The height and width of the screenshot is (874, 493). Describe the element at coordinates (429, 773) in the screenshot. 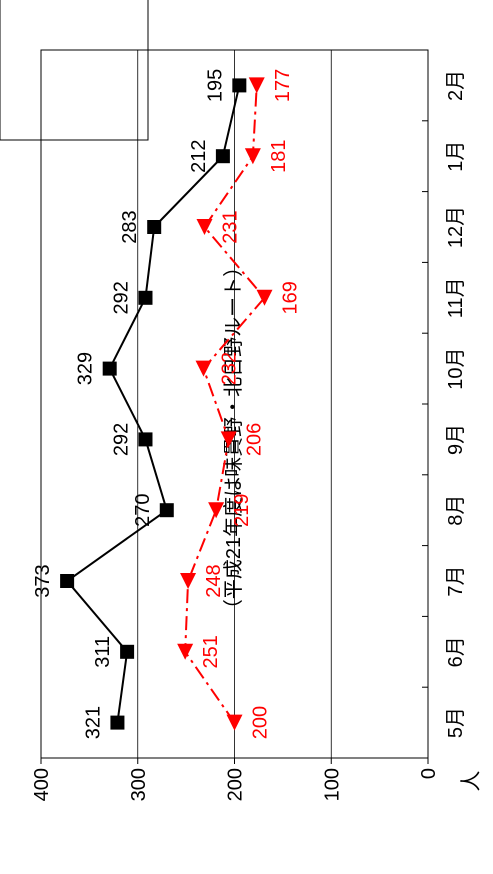

I see `y-tick-label: 0` at that location.